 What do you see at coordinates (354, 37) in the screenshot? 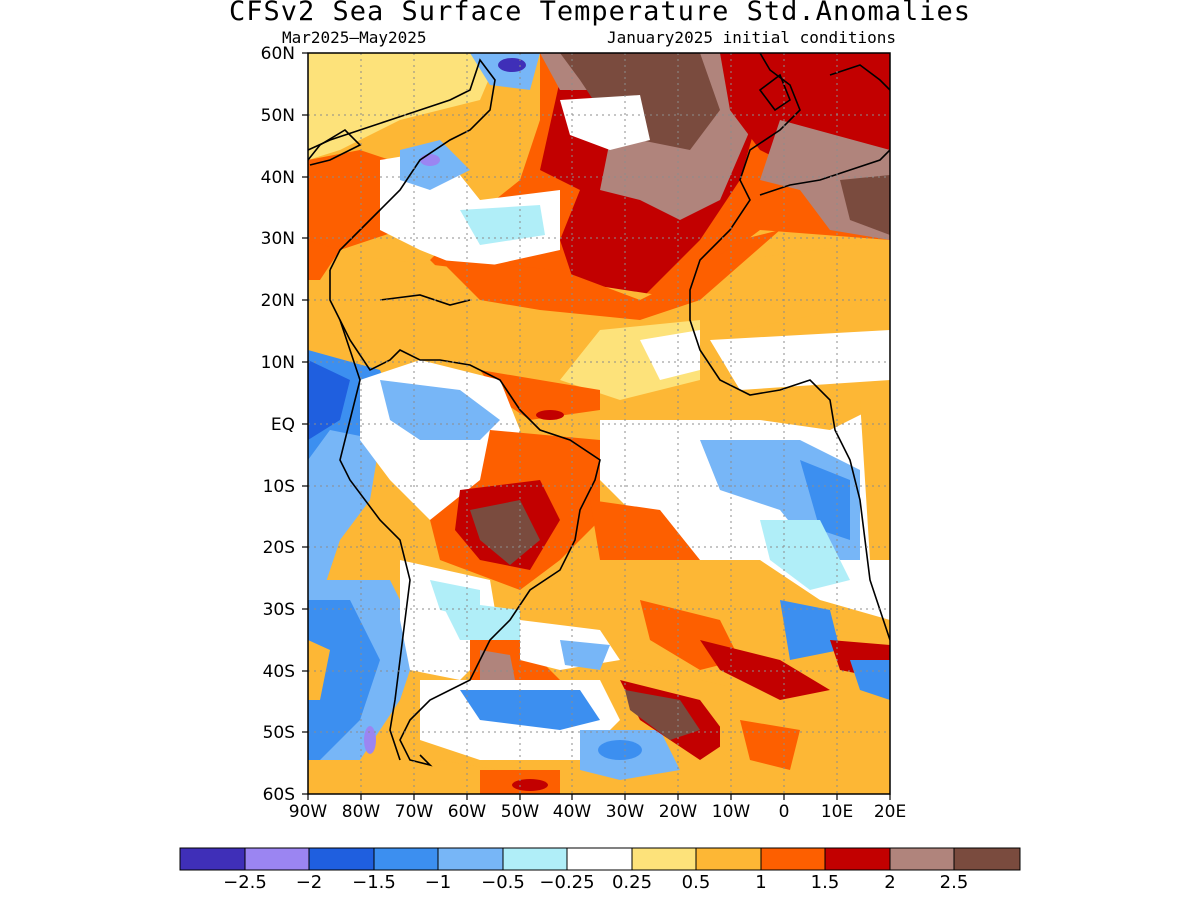
I see `forecast-period: Mar2025–May2025` at bounding box center [354, 37].